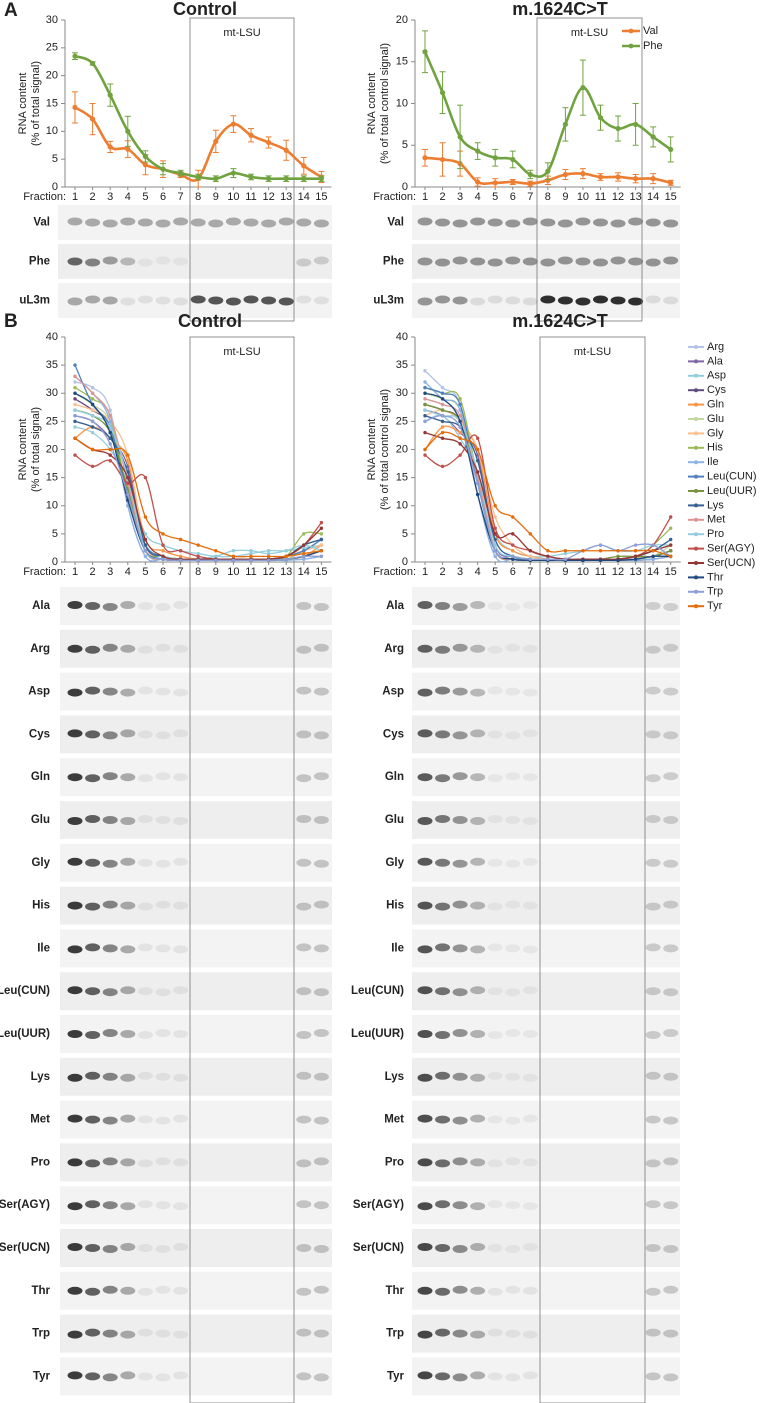 The height and width of the screenshot is (1403, 760). Describe the element at coordinates (715, 534) in the screenshot. I see `legend-label: Pro` at that location.